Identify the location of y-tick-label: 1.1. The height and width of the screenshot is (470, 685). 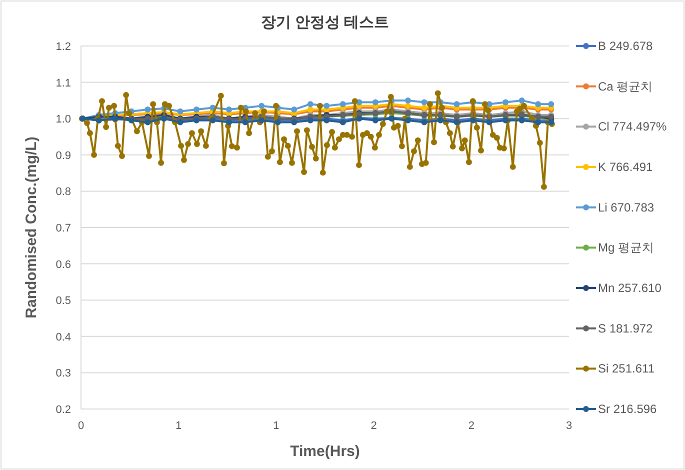
(63, 83).